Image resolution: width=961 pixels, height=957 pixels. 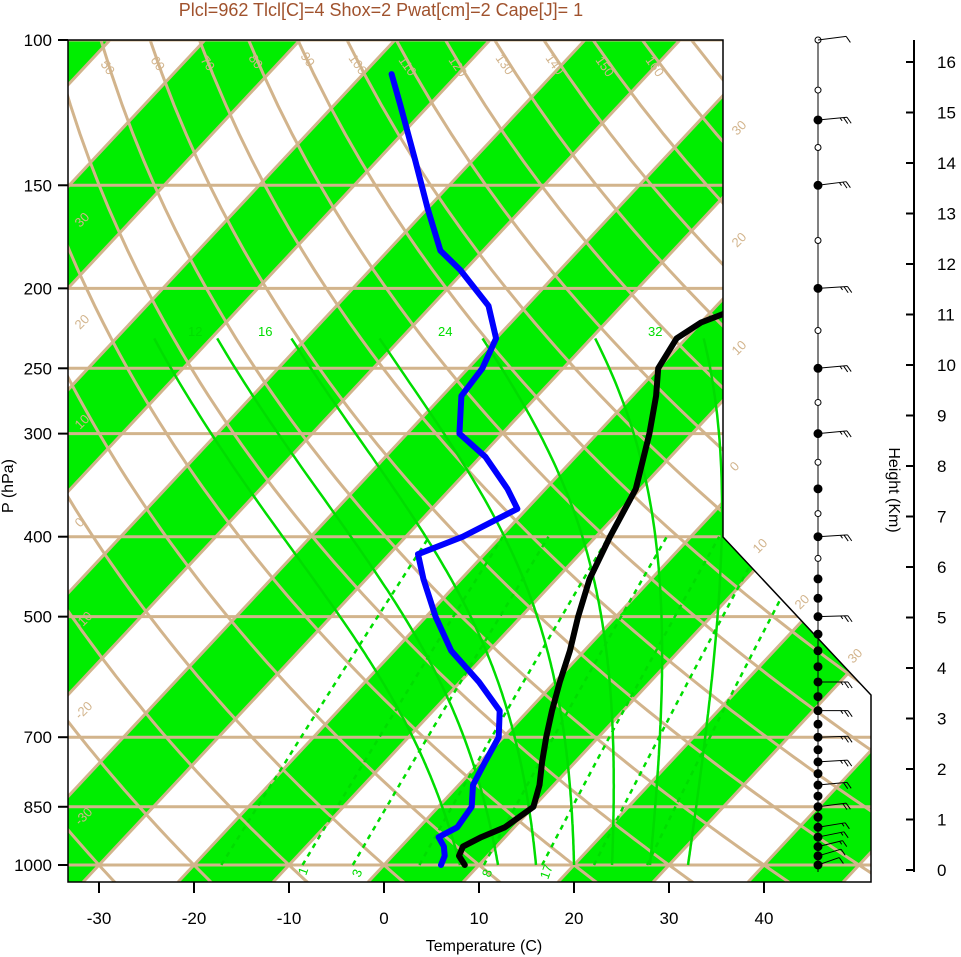 What do you see at coordinates (941, 466) in the screenshot?
I see `height-tick-label: 8` at bounding box center [941, 466].